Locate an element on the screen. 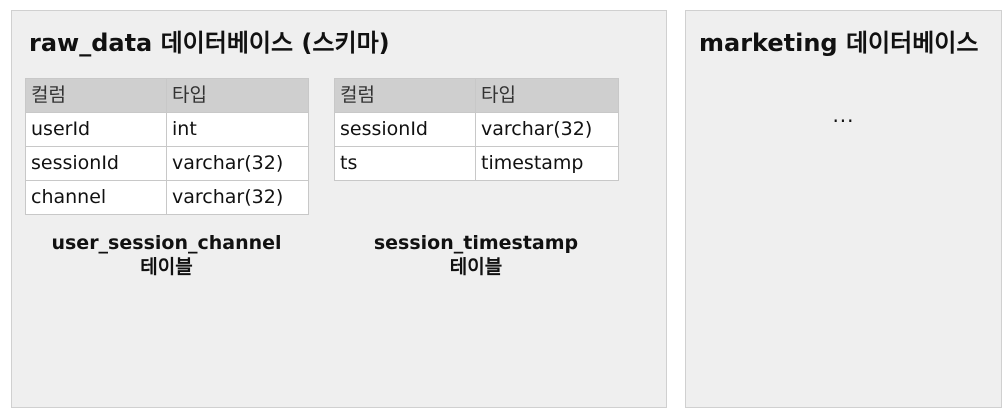  column-name-cell: userId is located at coordinates (96, 129).